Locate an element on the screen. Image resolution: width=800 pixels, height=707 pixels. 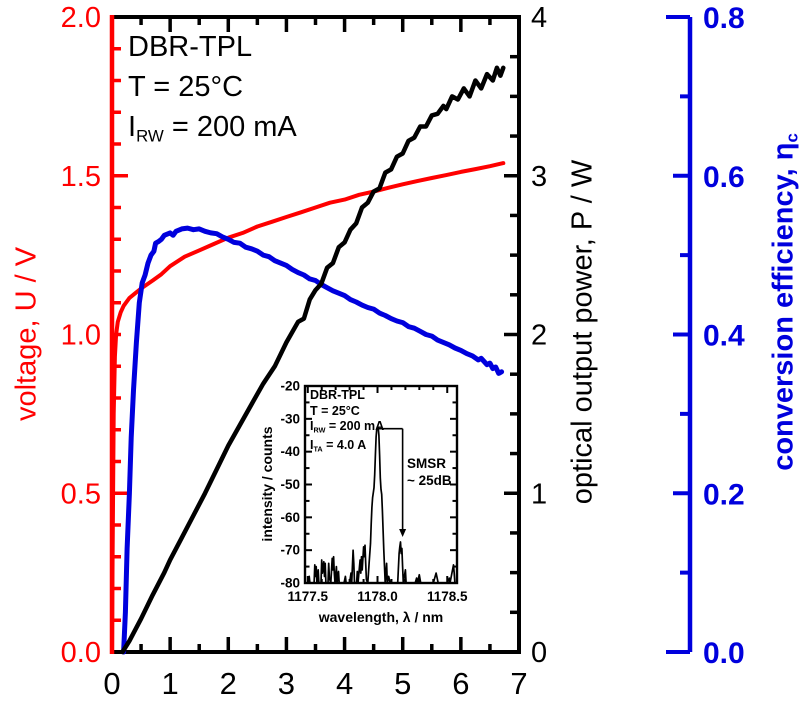
x-tick-label: 6 is located at coordinates (460, 683).